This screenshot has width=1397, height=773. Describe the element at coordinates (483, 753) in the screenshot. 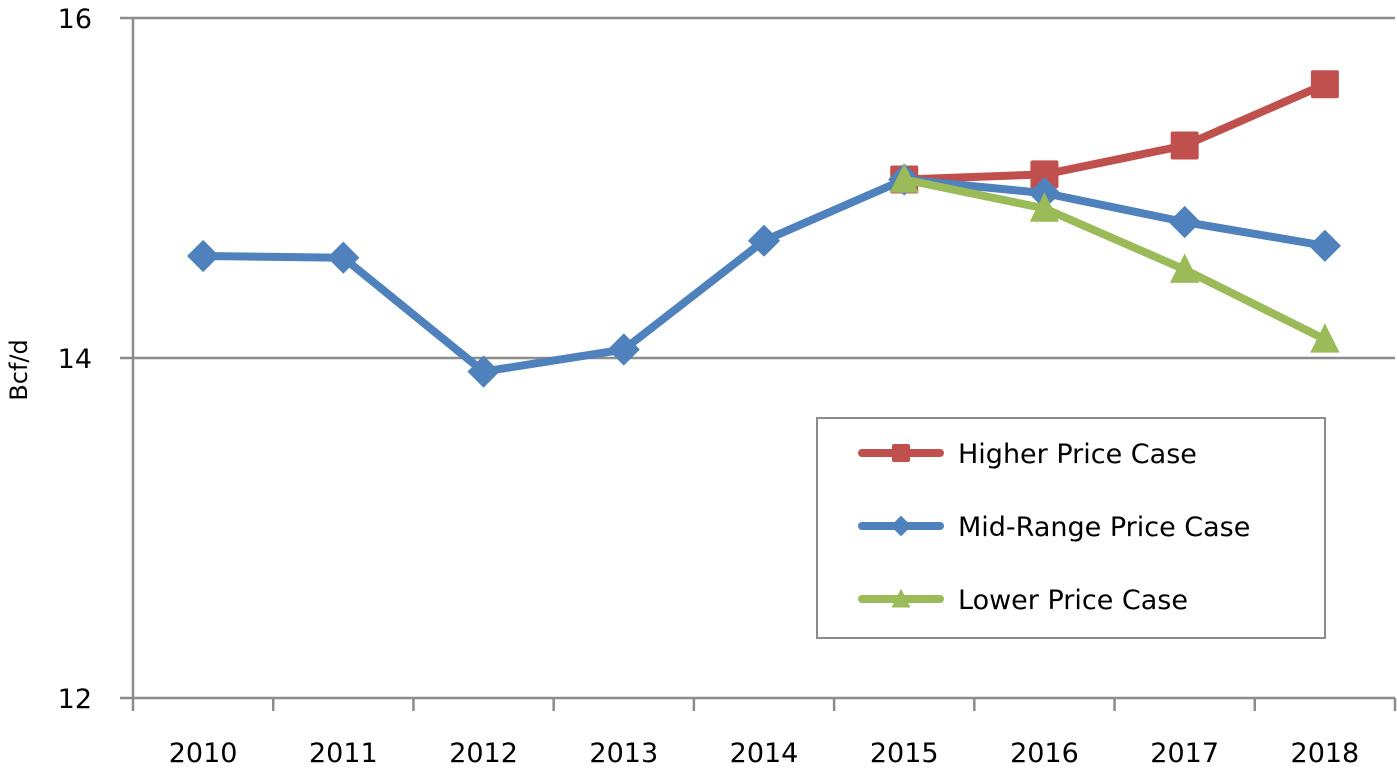

I see `x-tick-label: 2012` at that location.